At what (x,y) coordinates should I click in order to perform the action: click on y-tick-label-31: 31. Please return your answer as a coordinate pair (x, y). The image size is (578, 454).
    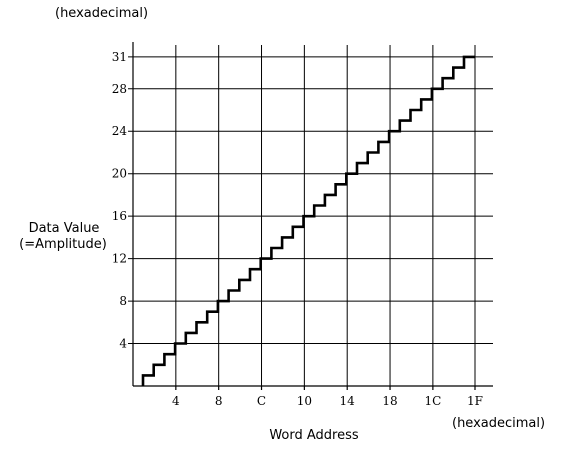
    Looking at the image, I should click on (119, 57).